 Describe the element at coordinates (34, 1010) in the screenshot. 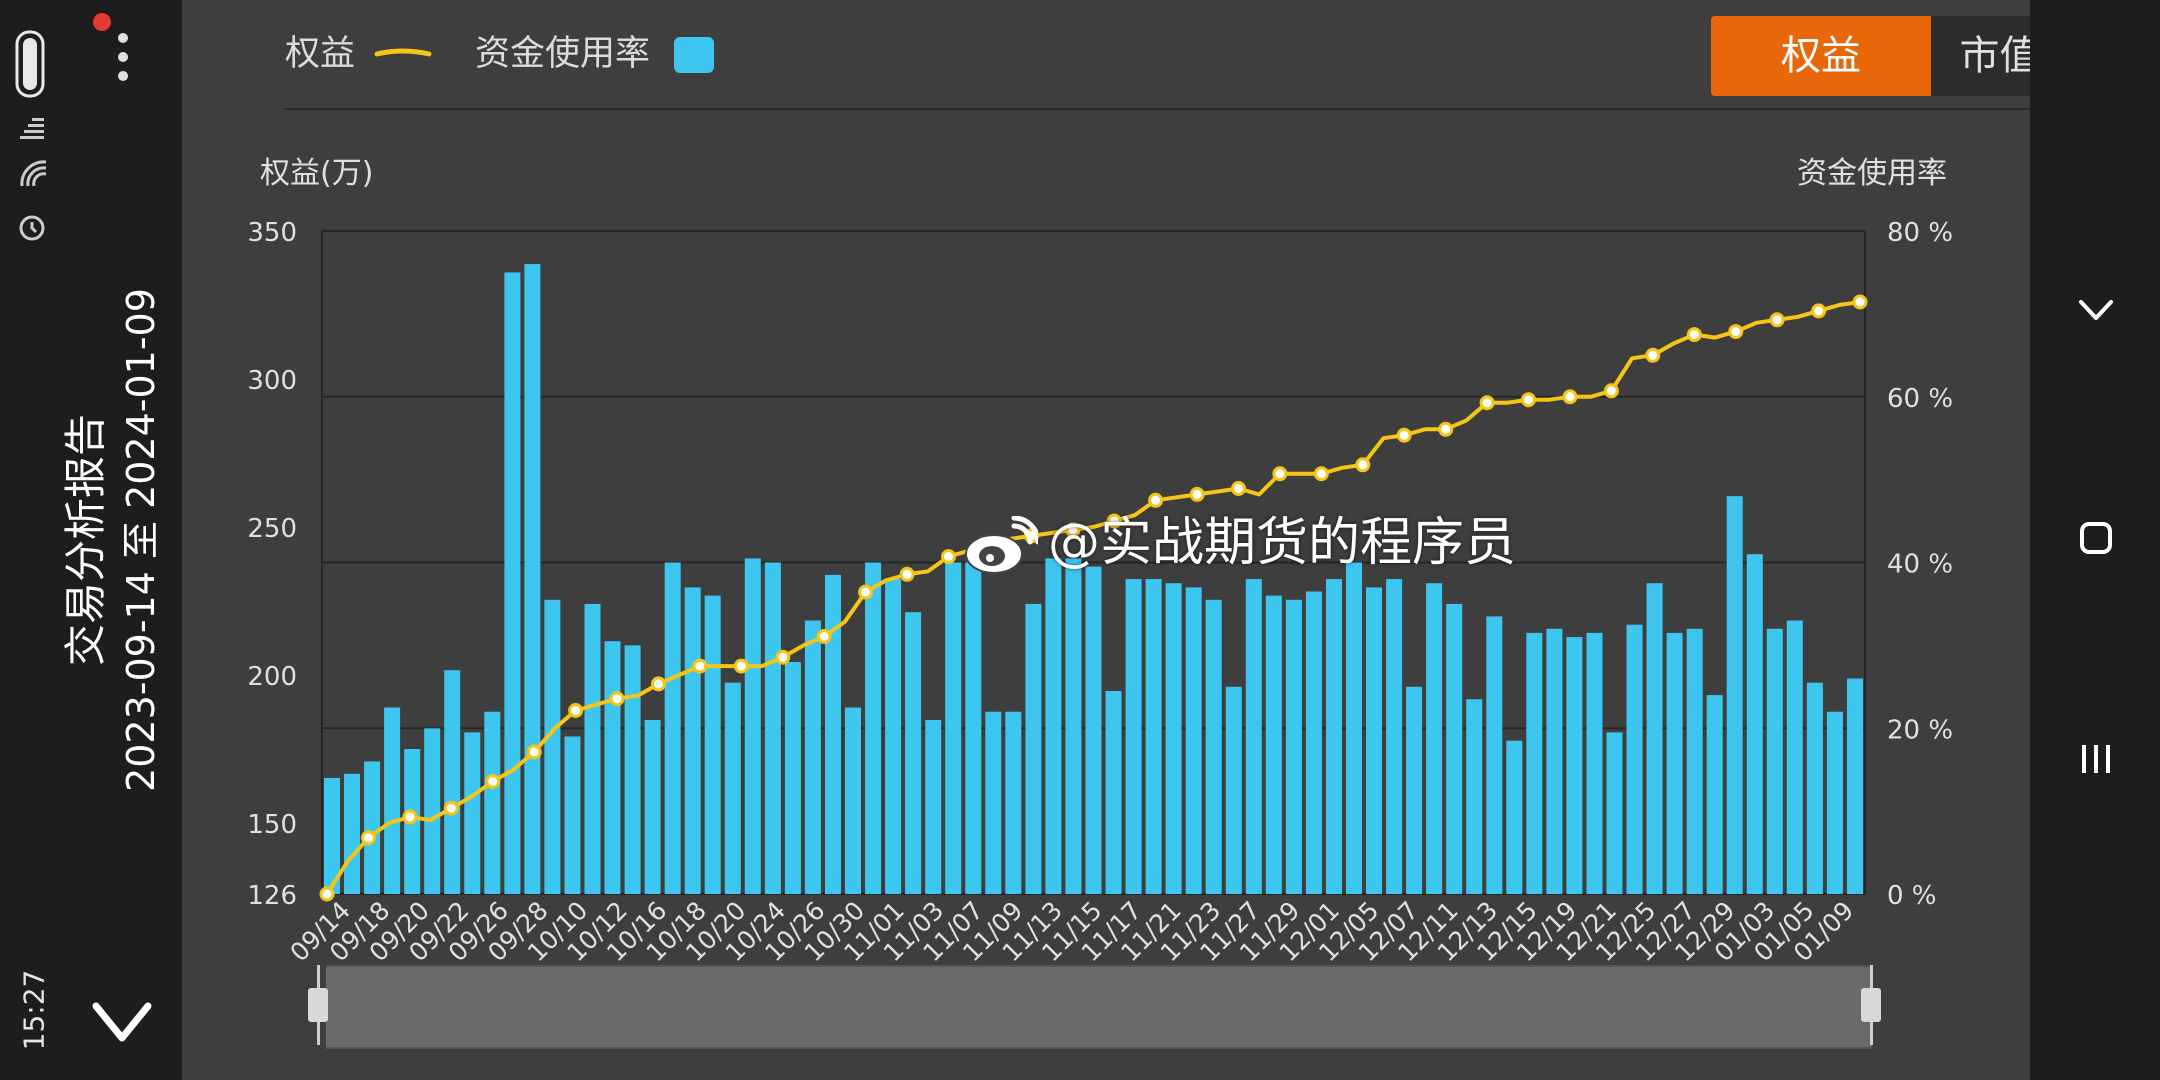

I see `status-time: 15:27` at that location.